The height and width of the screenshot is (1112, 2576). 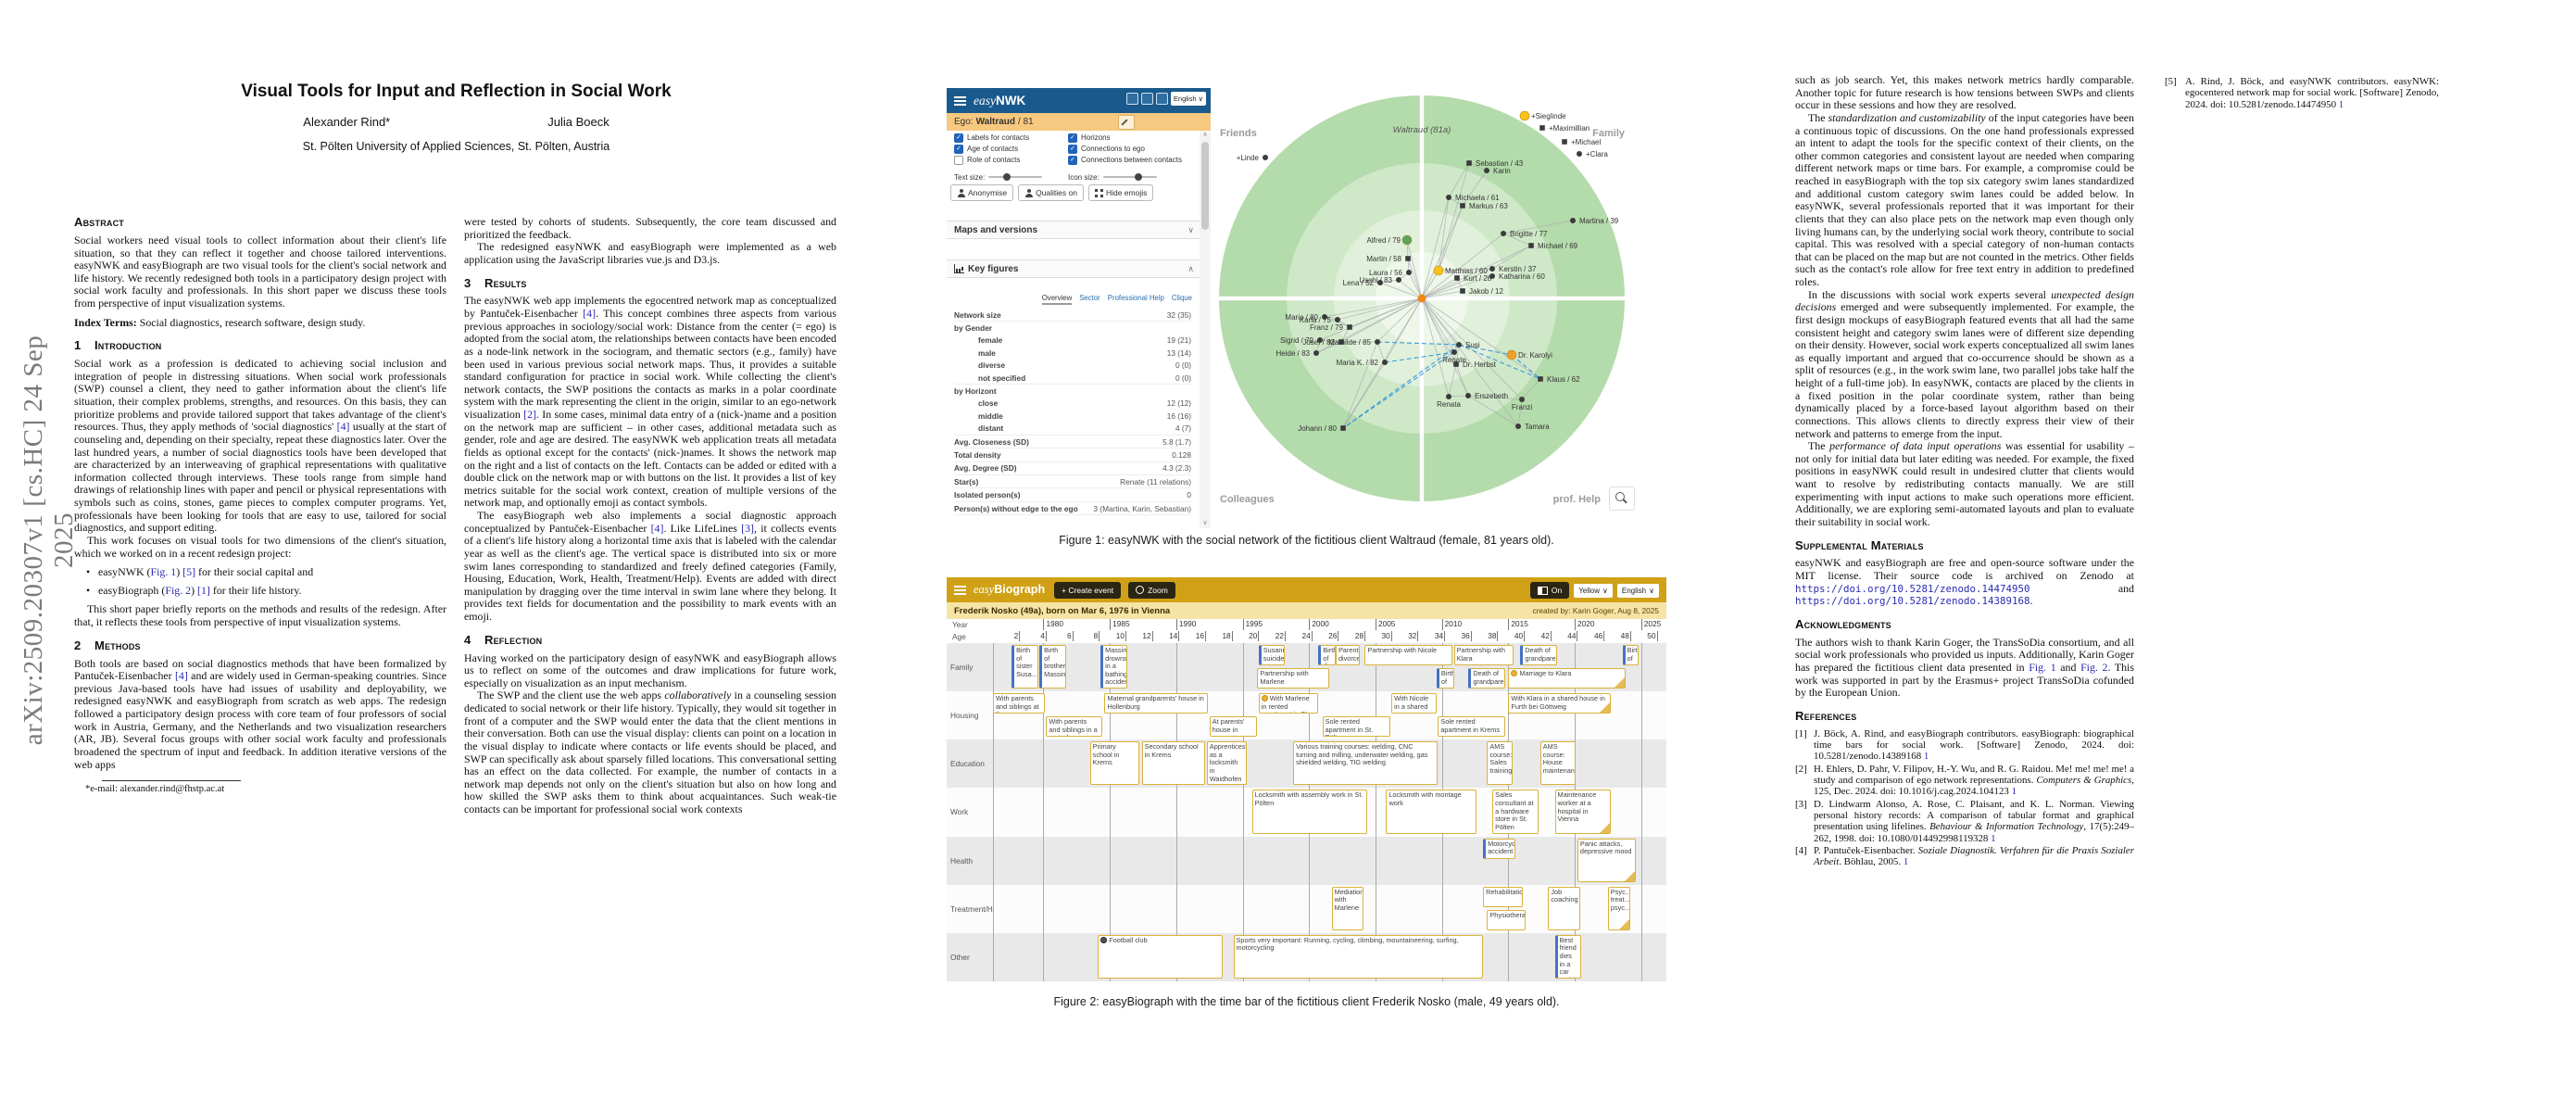 What do you see at coordinates (1472, 727) in the screenshot?
I see `event-box: Sole rented apartment in Krems` at bounding box center [1472, 727].